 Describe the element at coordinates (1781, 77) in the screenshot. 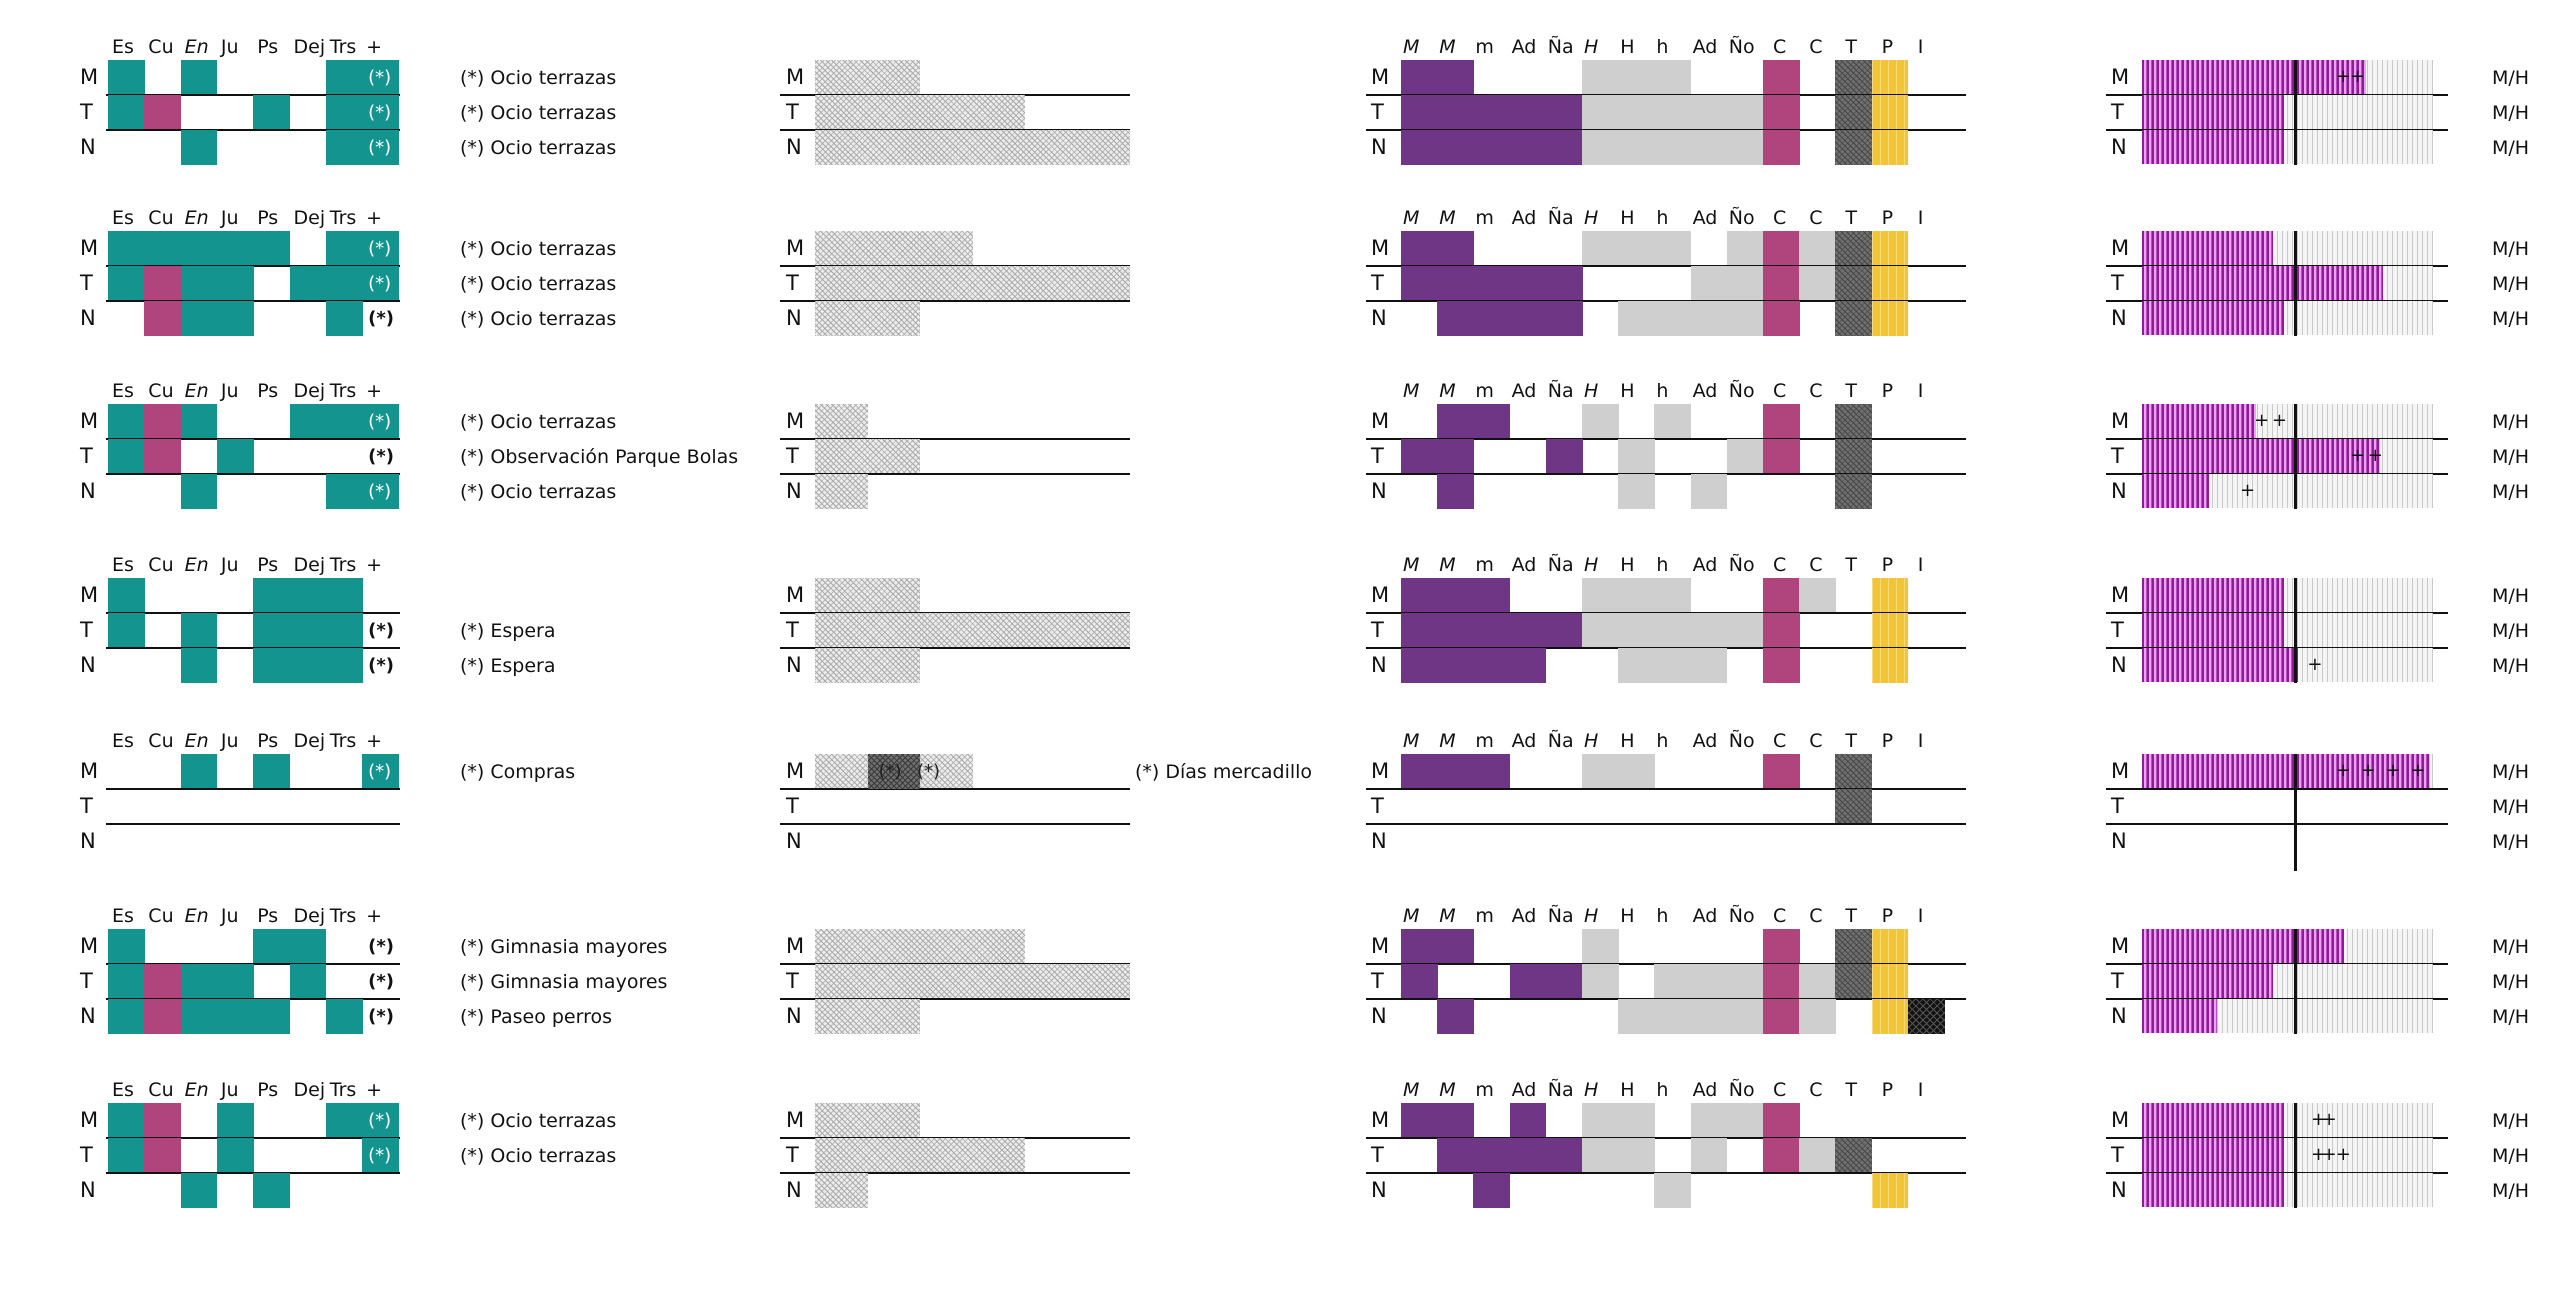

I see `g3-cell-magenta` at that location.